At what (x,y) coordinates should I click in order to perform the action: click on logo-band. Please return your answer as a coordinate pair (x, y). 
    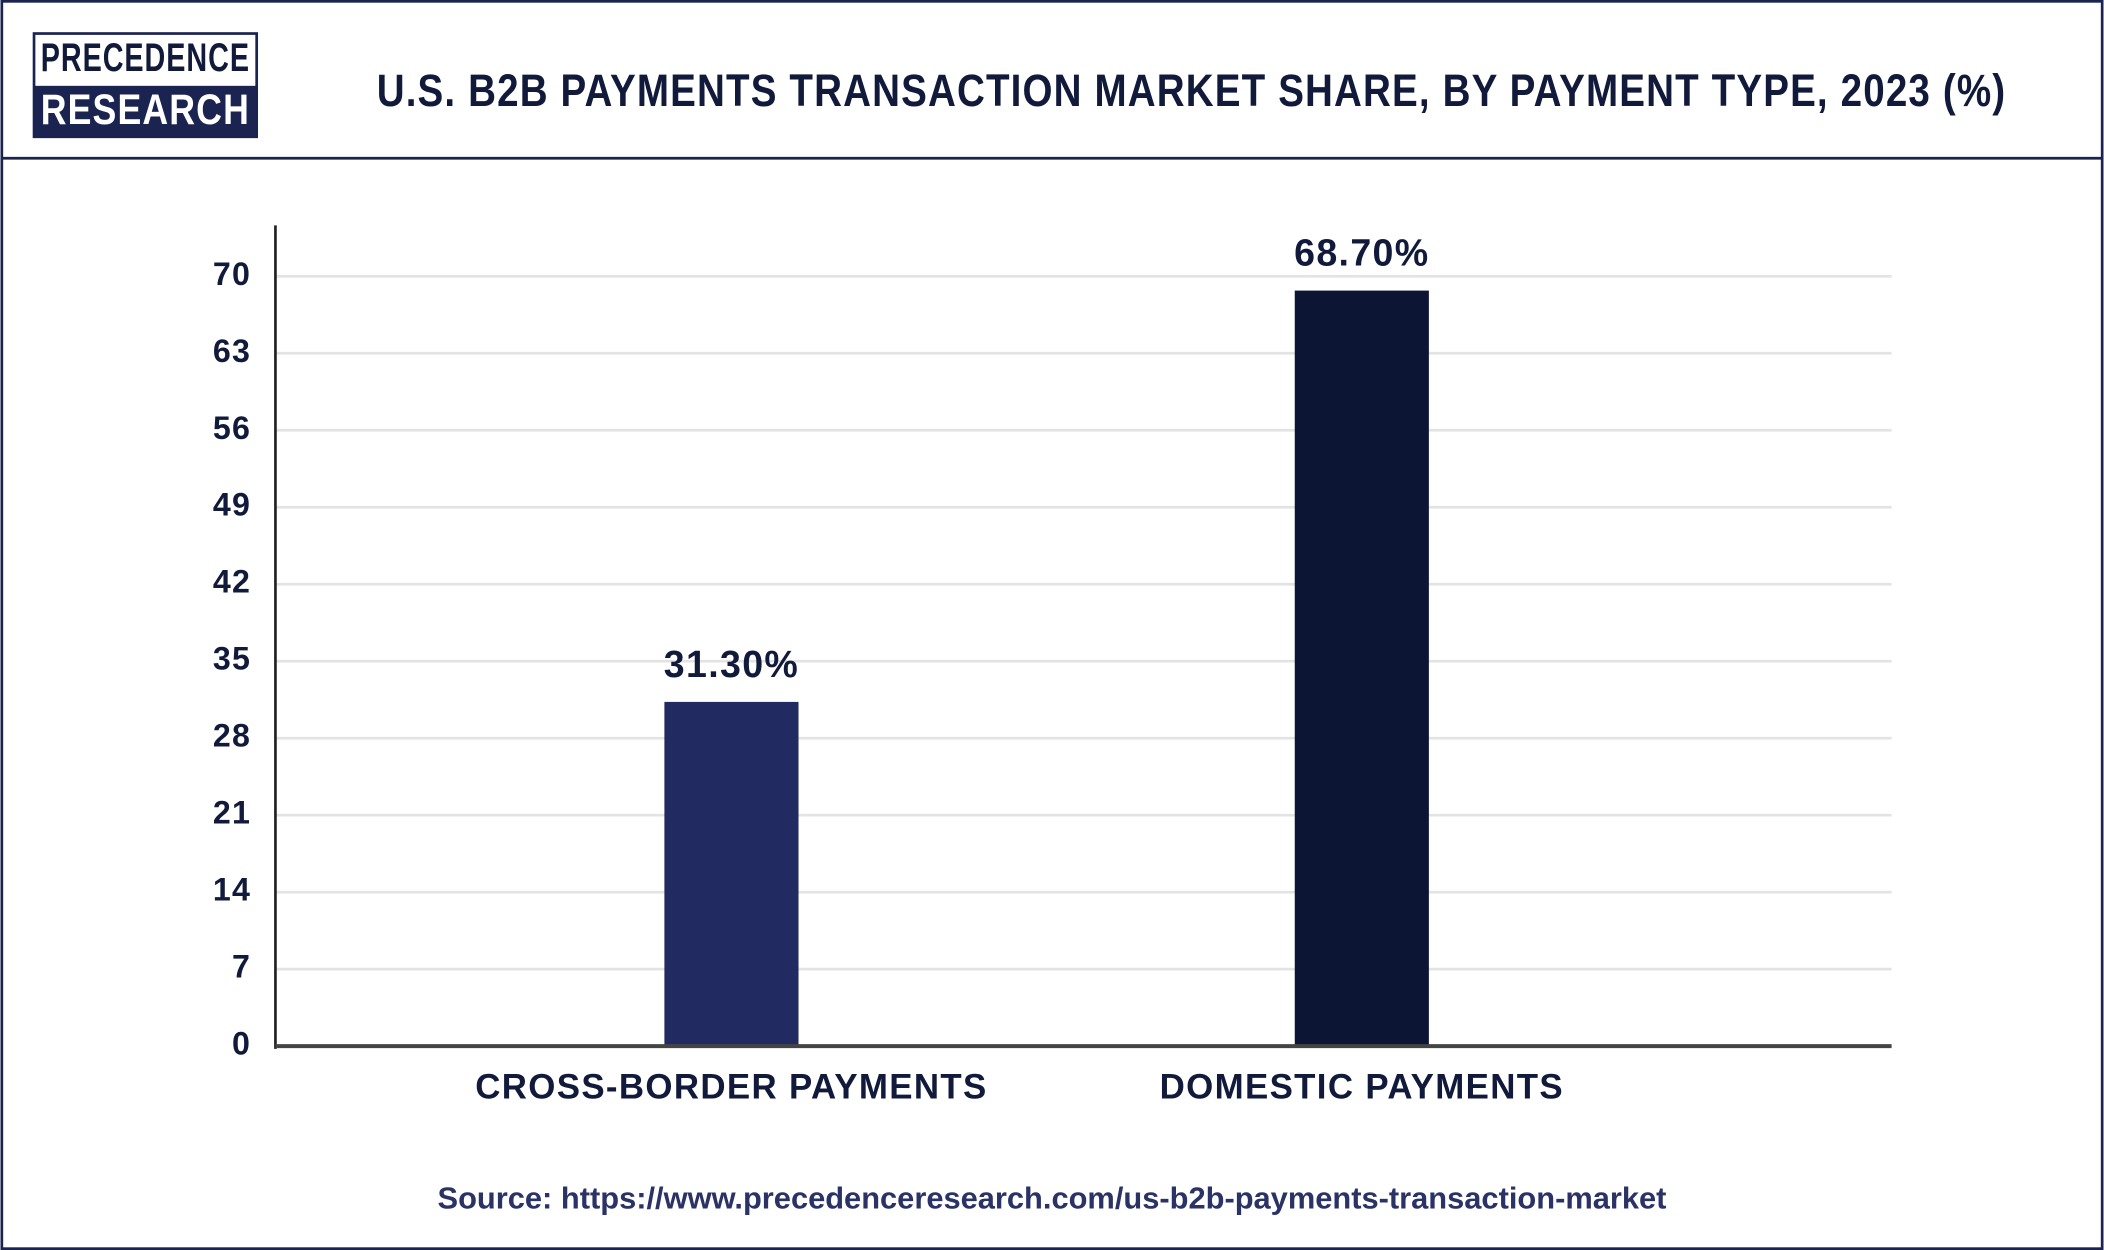
    Looking at the image, I should click on (145, 111).